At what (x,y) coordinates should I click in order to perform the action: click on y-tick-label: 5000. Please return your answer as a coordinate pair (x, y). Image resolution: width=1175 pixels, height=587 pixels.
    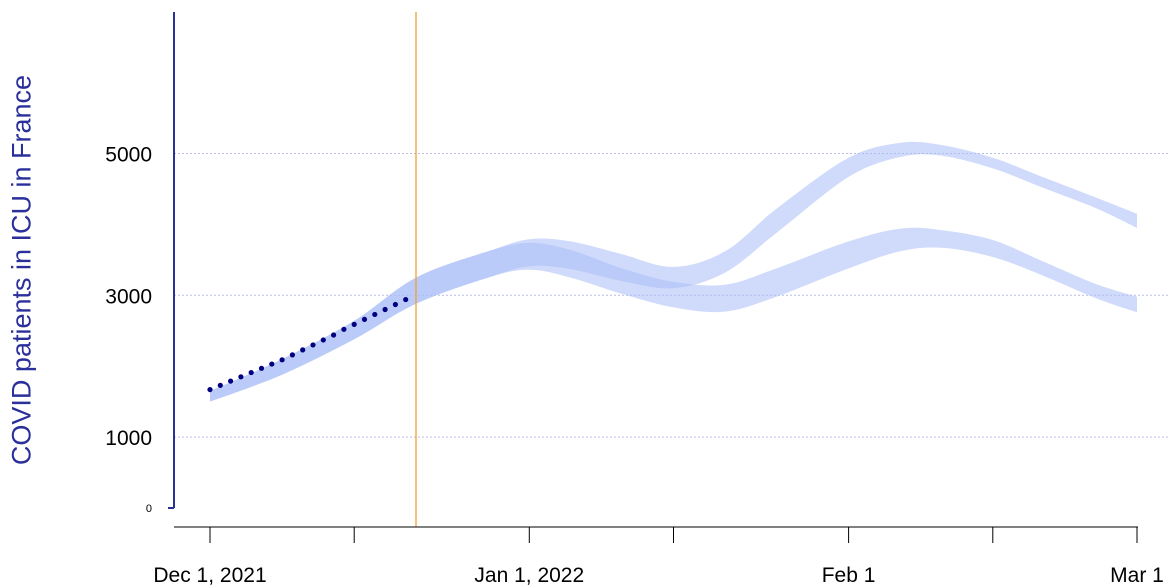
    Looking at the image, I should click on (128, 155).